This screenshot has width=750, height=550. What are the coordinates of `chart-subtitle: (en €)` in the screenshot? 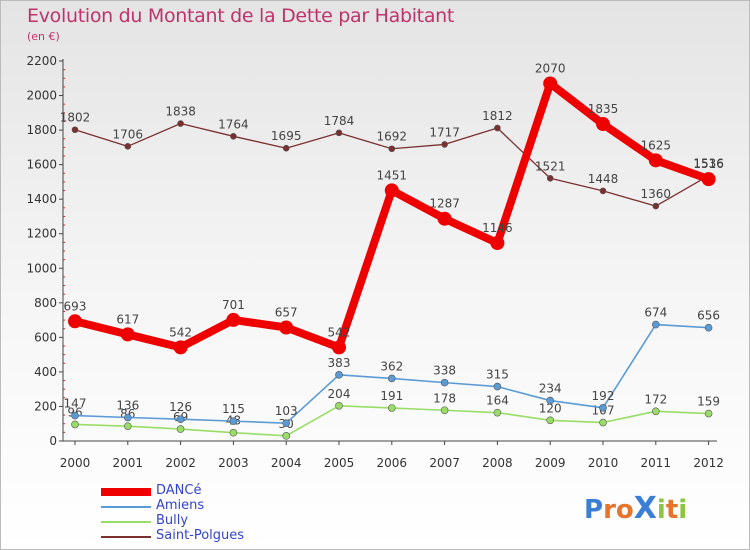 It's located at (43, 36).